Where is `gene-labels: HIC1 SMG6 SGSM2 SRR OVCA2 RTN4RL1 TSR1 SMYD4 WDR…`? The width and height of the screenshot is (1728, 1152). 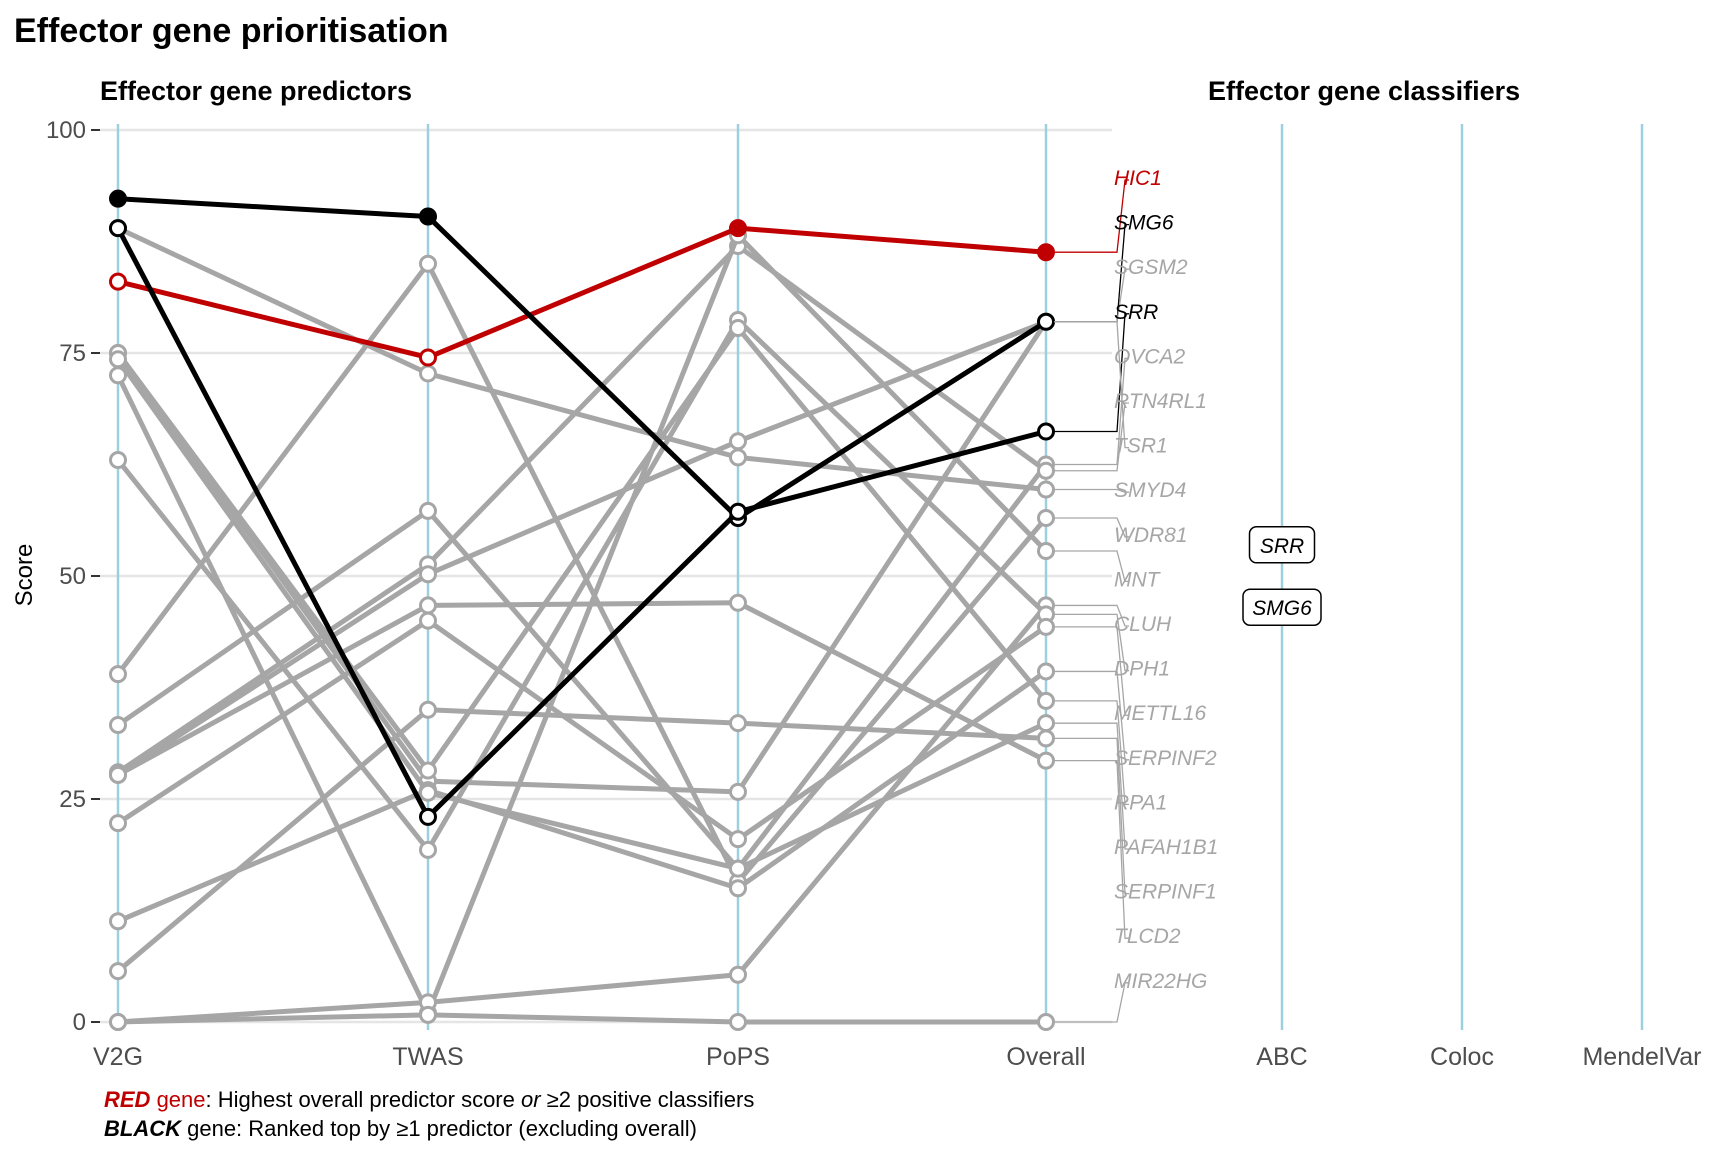
gene-labels: HIC1 SMG6 SGSM2 SRR OVCA2 RTN4RL1 TSR1 SMYD4 WDR… is located at coordinates (1136, 595).